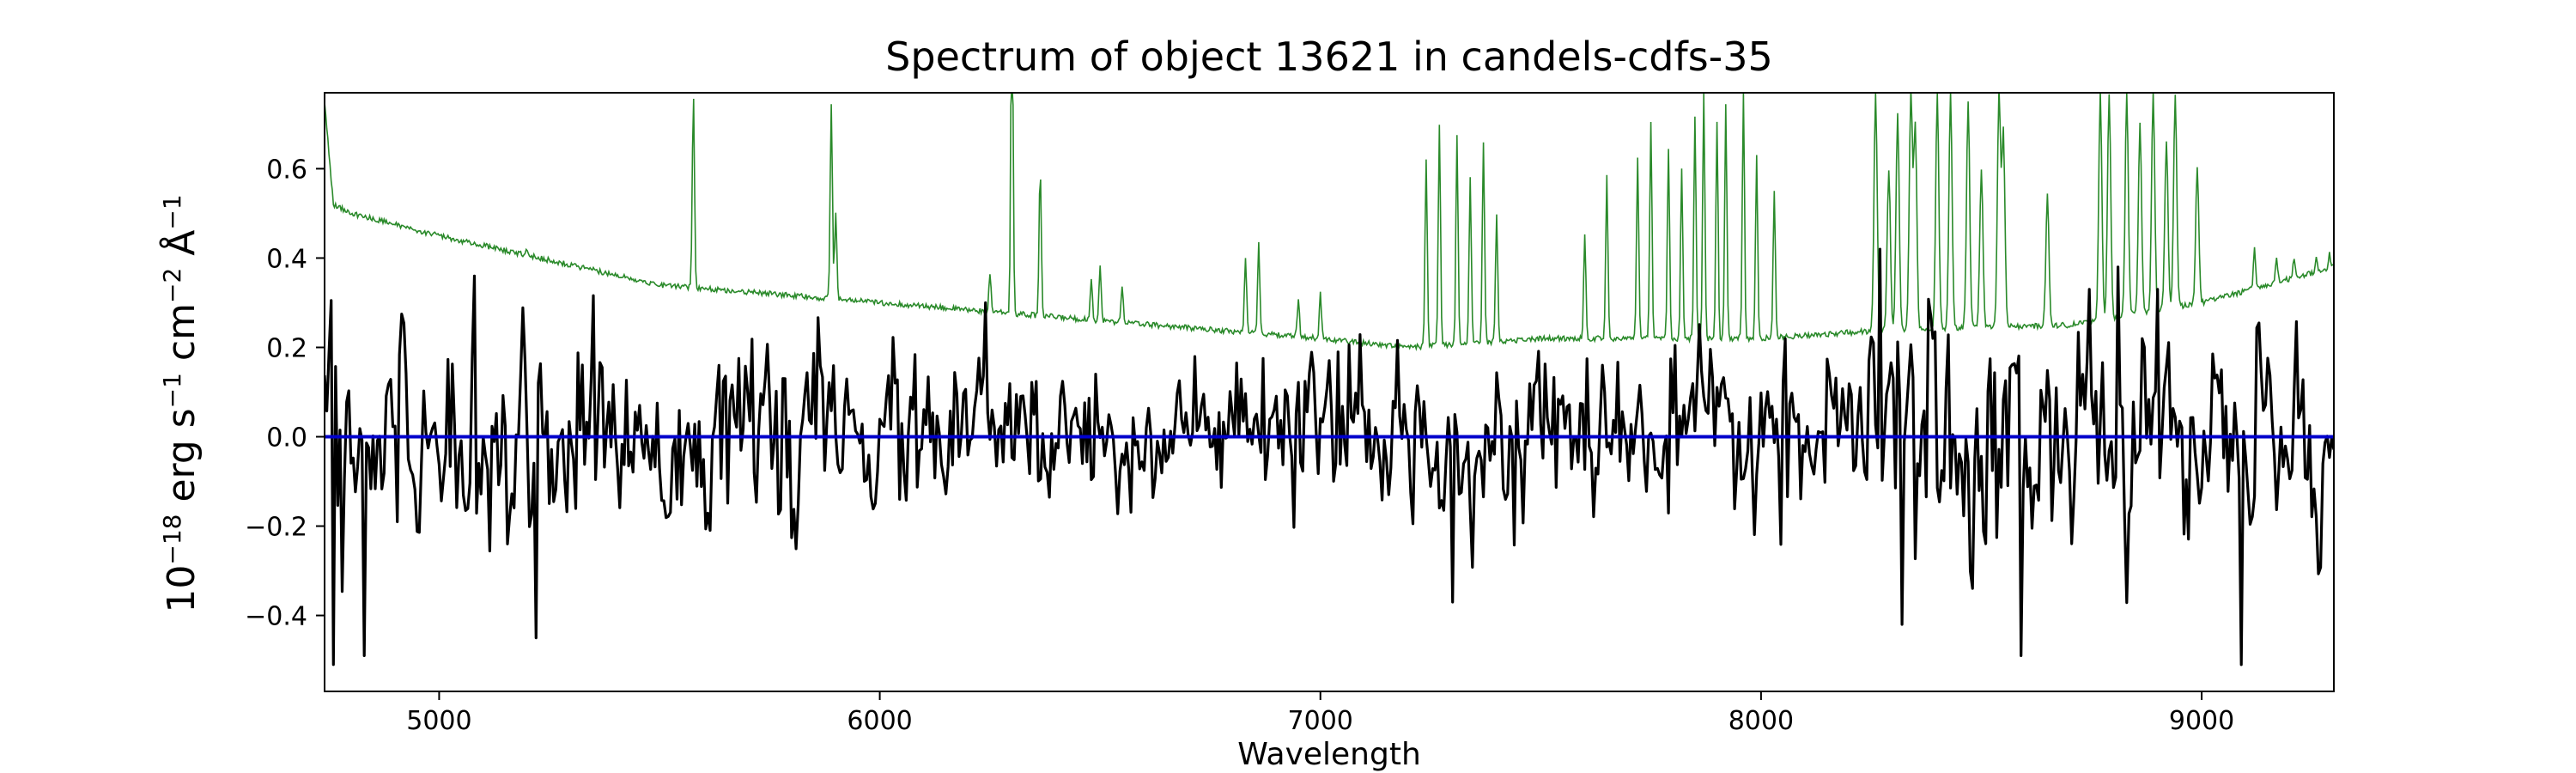 This screenshot has height=773, width=2576. I want to click on y-axis-label-cm: cm, so click(182, 338).